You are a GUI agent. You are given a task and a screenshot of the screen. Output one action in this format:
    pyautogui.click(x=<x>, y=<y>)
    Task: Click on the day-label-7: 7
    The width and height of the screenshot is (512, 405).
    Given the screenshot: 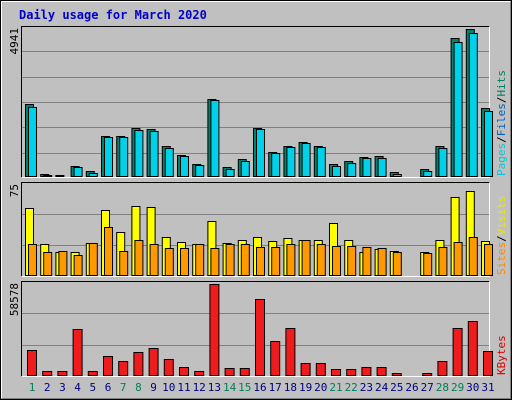 What is the action you would take?
    pyautogui.click(x=123, y=387)
    